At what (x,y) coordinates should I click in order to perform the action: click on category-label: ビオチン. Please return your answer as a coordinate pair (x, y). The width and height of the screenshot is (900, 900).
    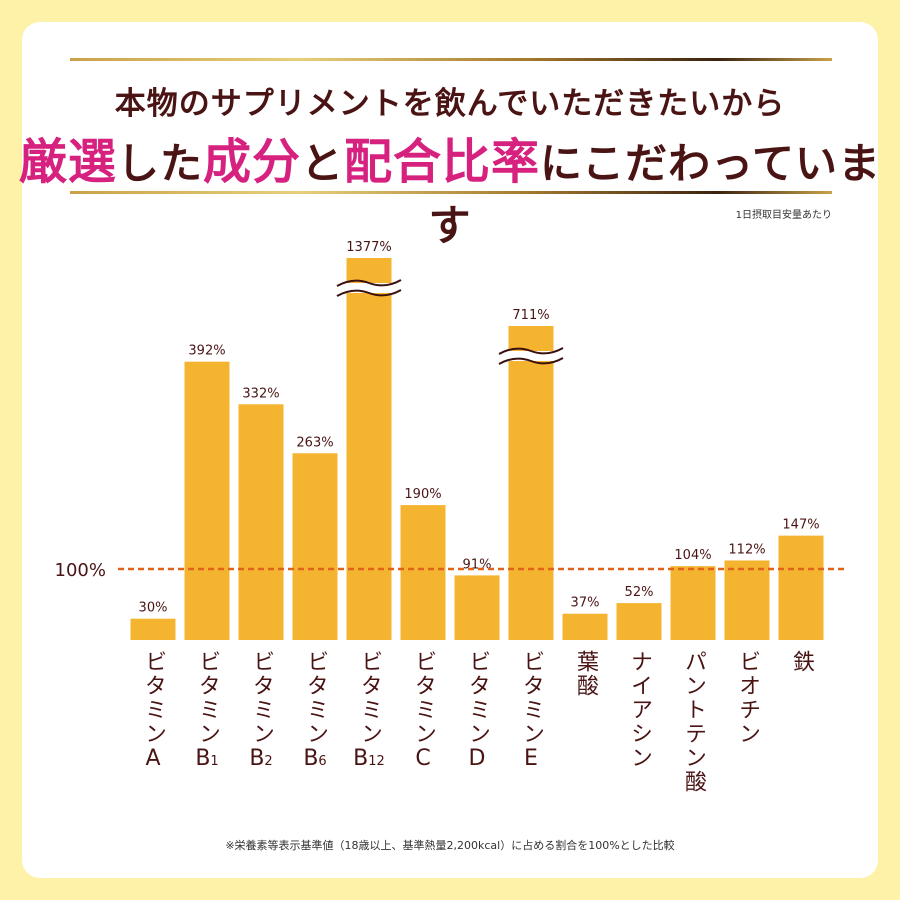
    Looking at the image, I should click on (747, 698).